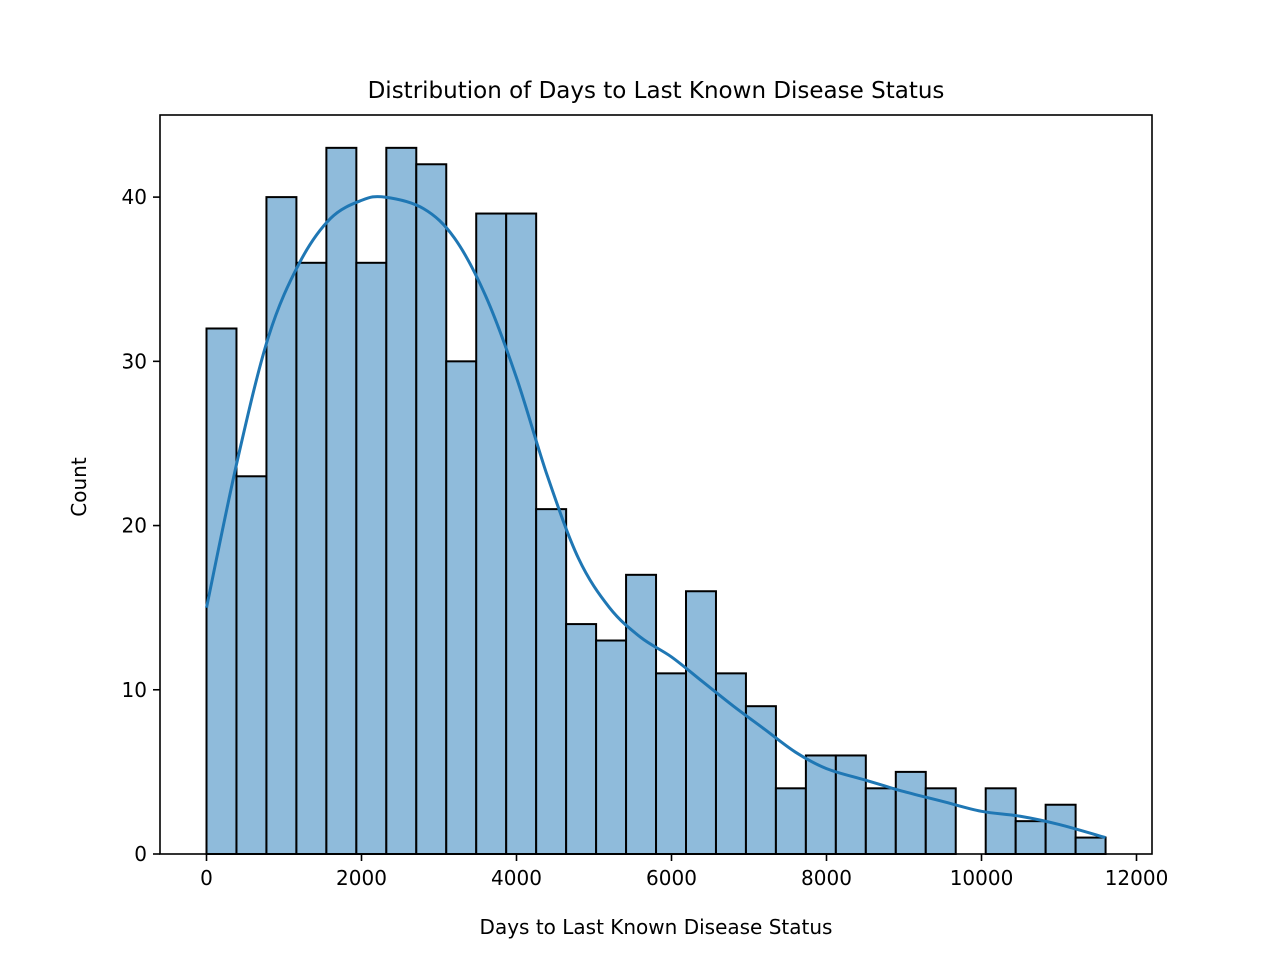  What do you see at coordinates (361, 878) in the screenshot?
I see `x-tick-label: 2000` at bounding box center [361, 878].